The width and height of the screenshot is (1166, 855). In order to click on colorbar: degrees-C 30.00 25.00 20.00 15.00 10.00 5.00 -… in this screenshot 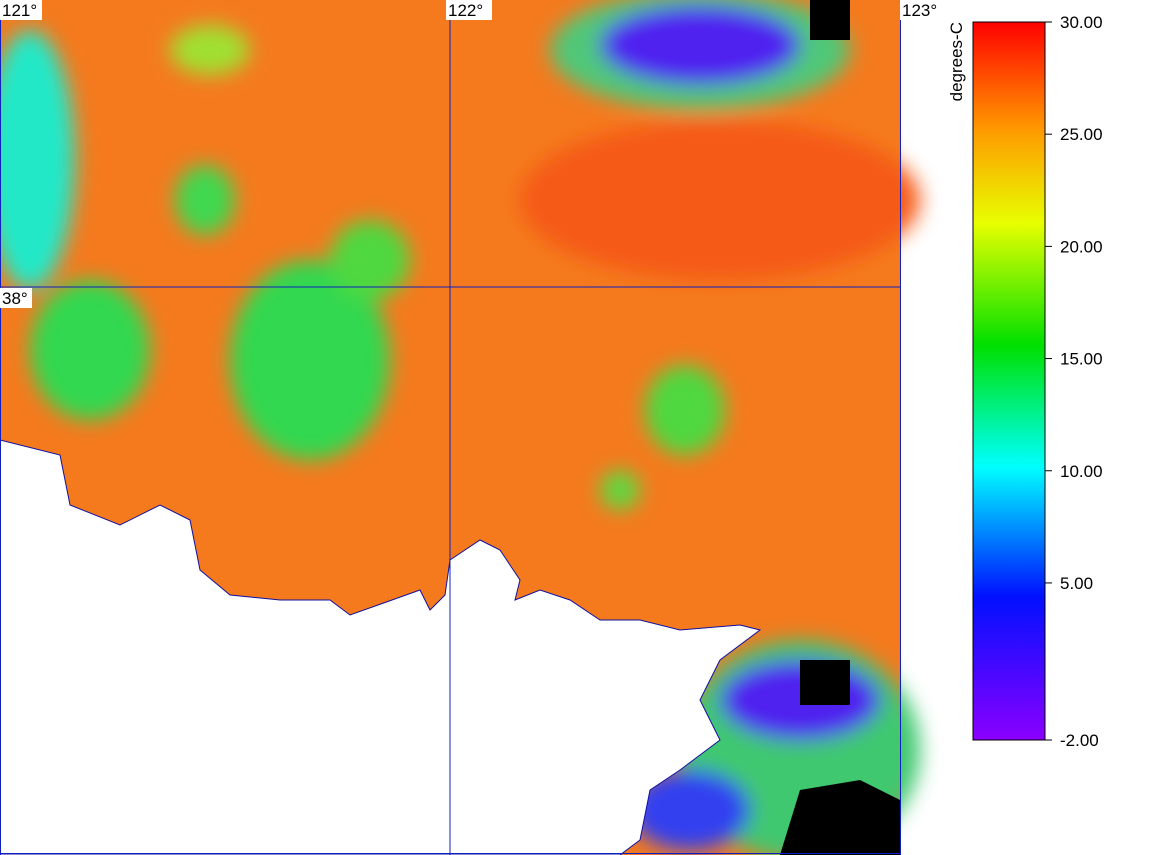, I will do `click(1025, 381)`.